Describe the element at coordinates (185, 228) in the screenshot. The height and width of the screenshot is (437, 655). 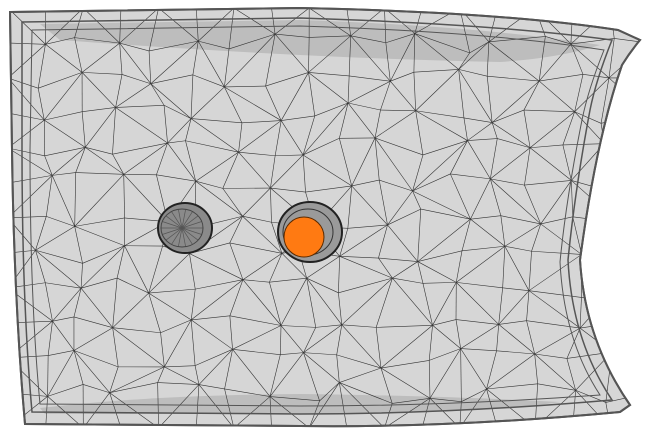
I see `hole-left` at that location.